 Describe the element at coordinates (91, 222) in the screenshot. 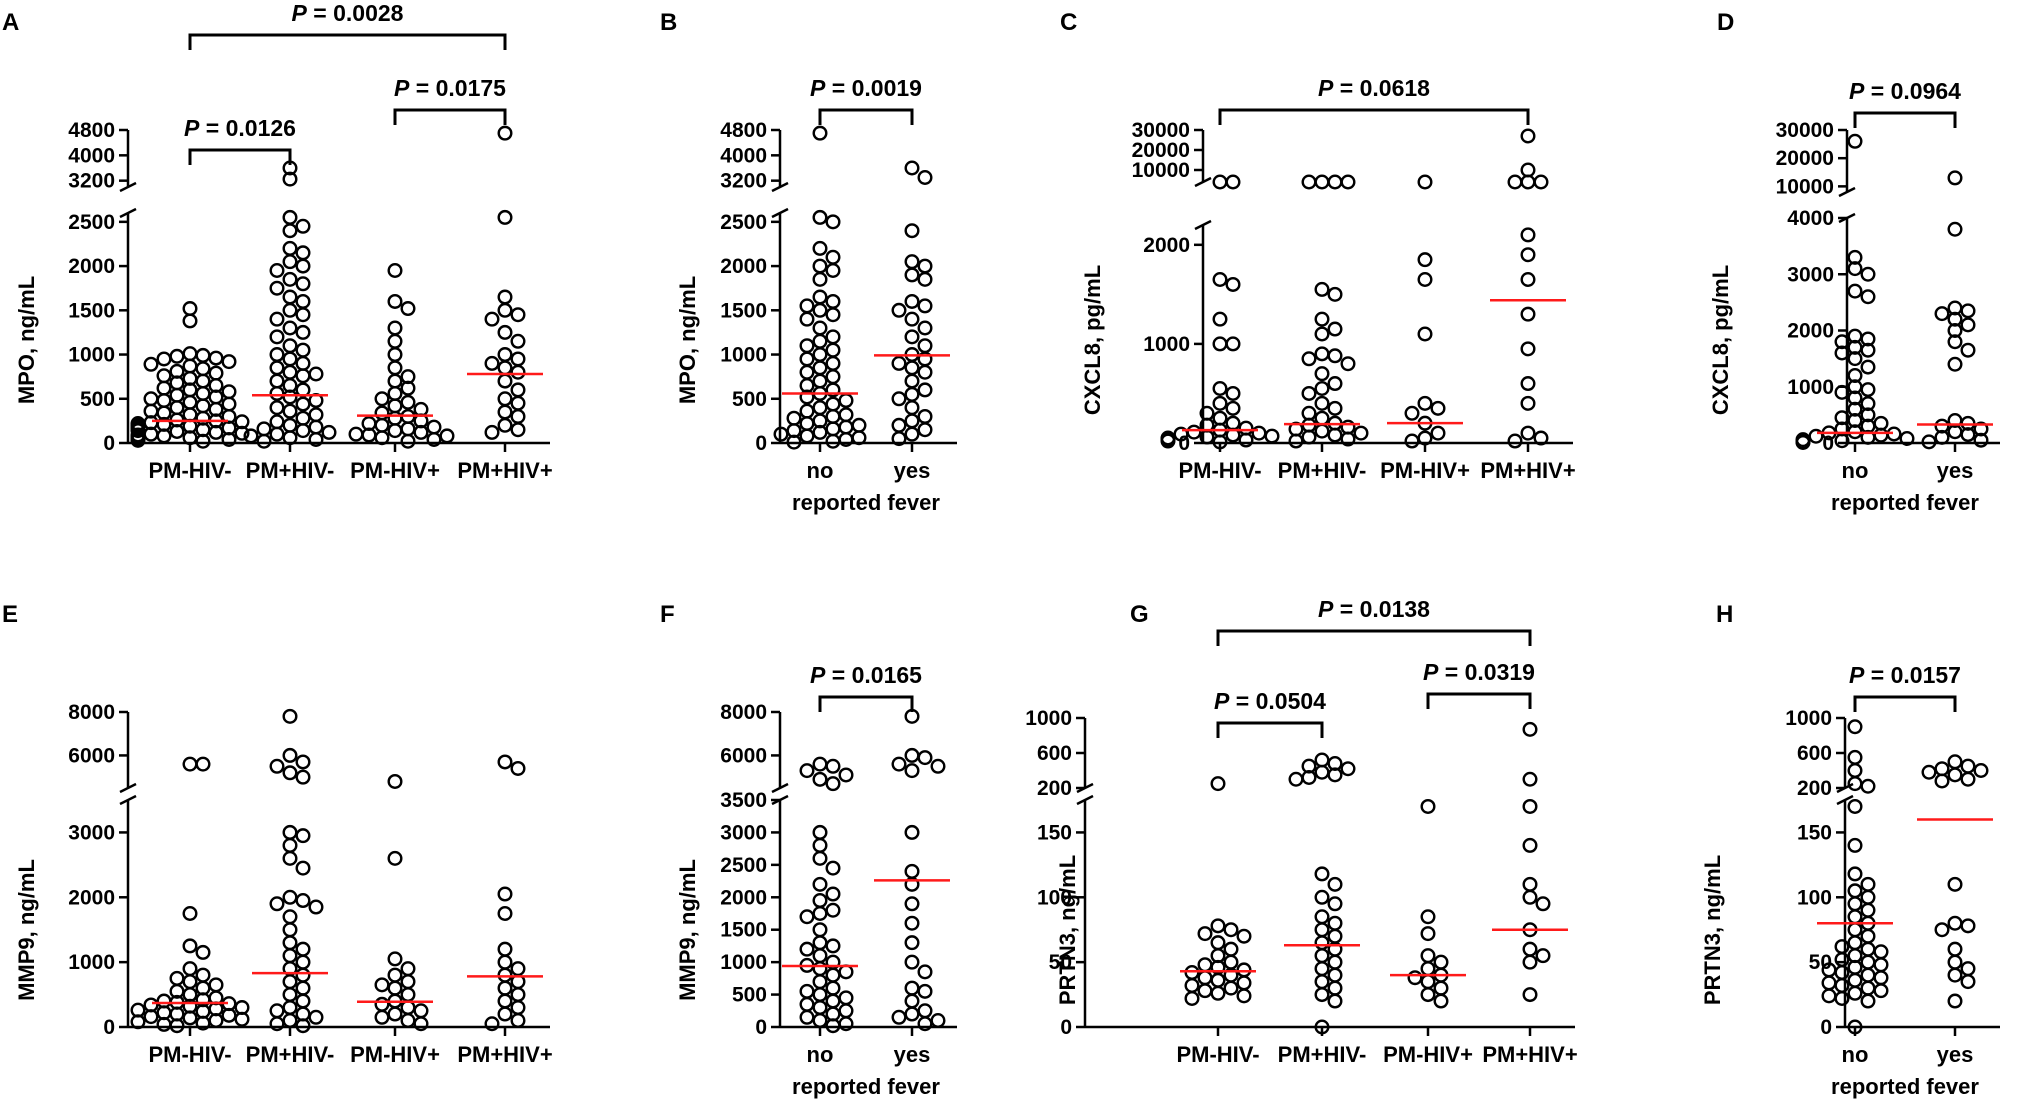

I see `y-tick-label: 2500` at that location.